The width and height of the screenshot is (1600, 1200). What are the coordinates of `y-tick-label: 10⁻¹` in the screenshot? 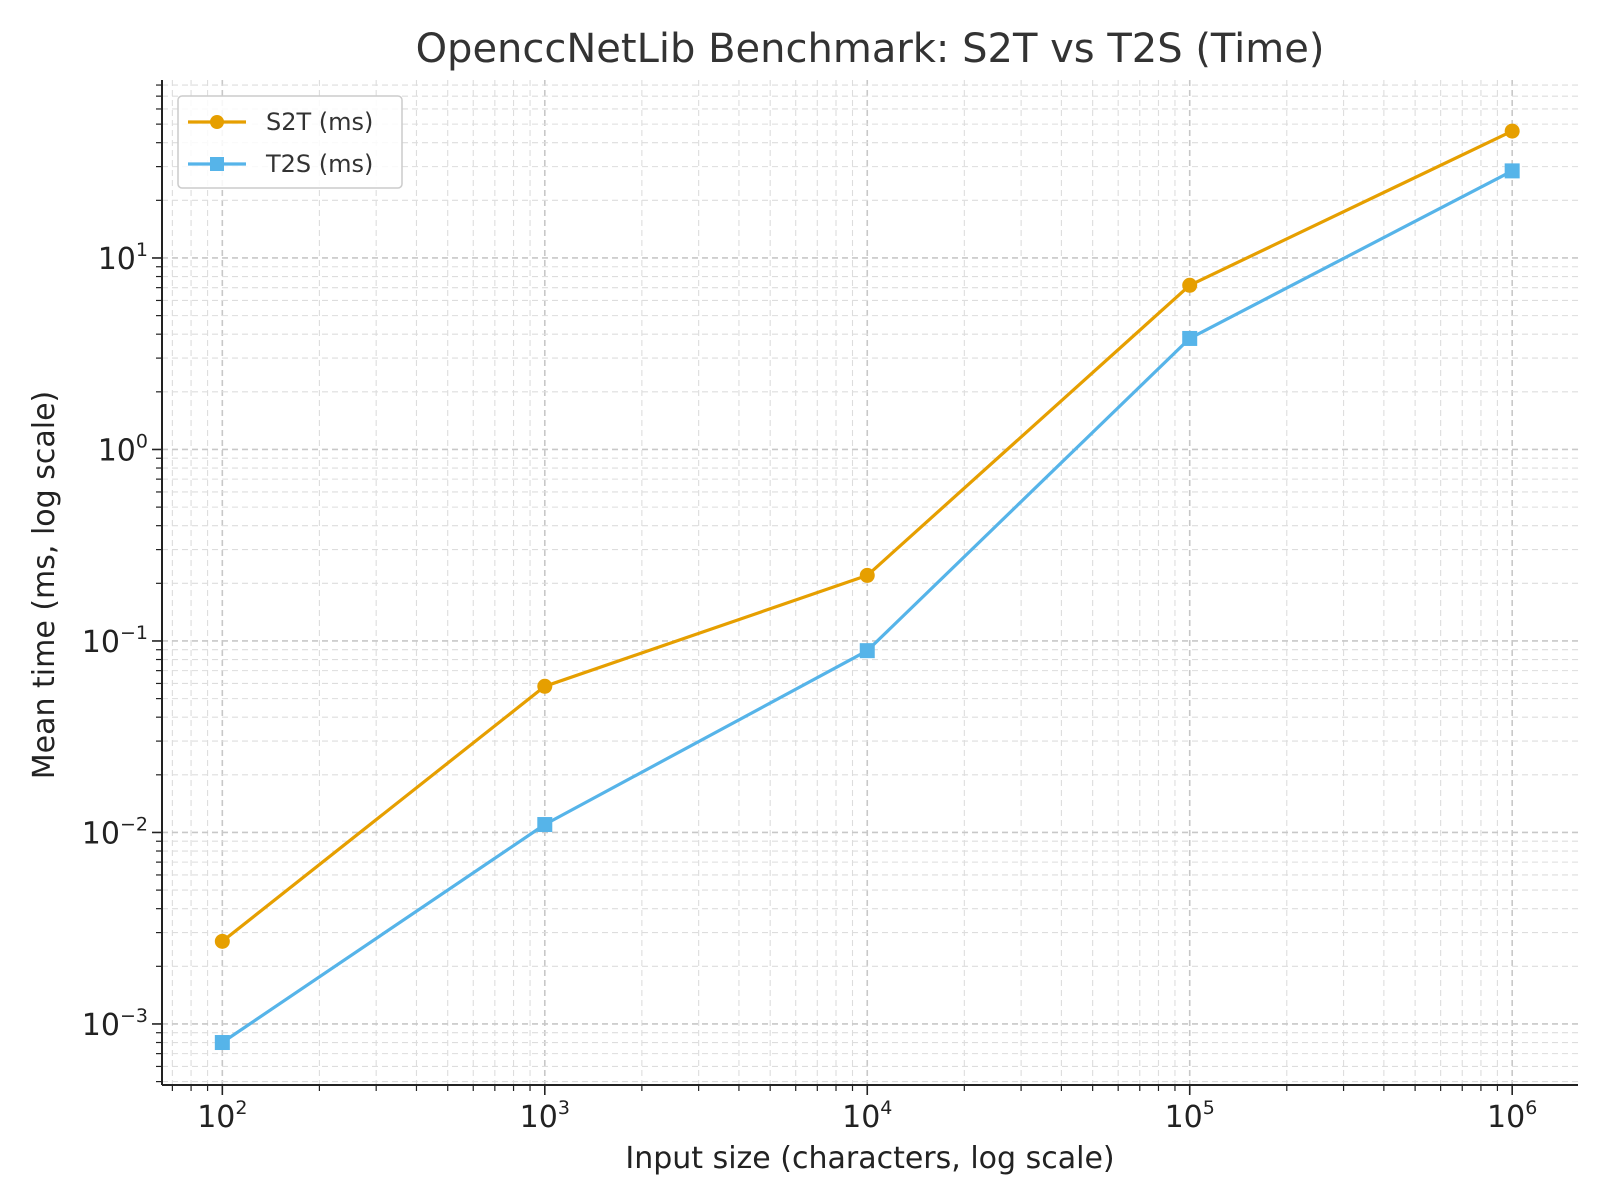 It's located at (115, 641).